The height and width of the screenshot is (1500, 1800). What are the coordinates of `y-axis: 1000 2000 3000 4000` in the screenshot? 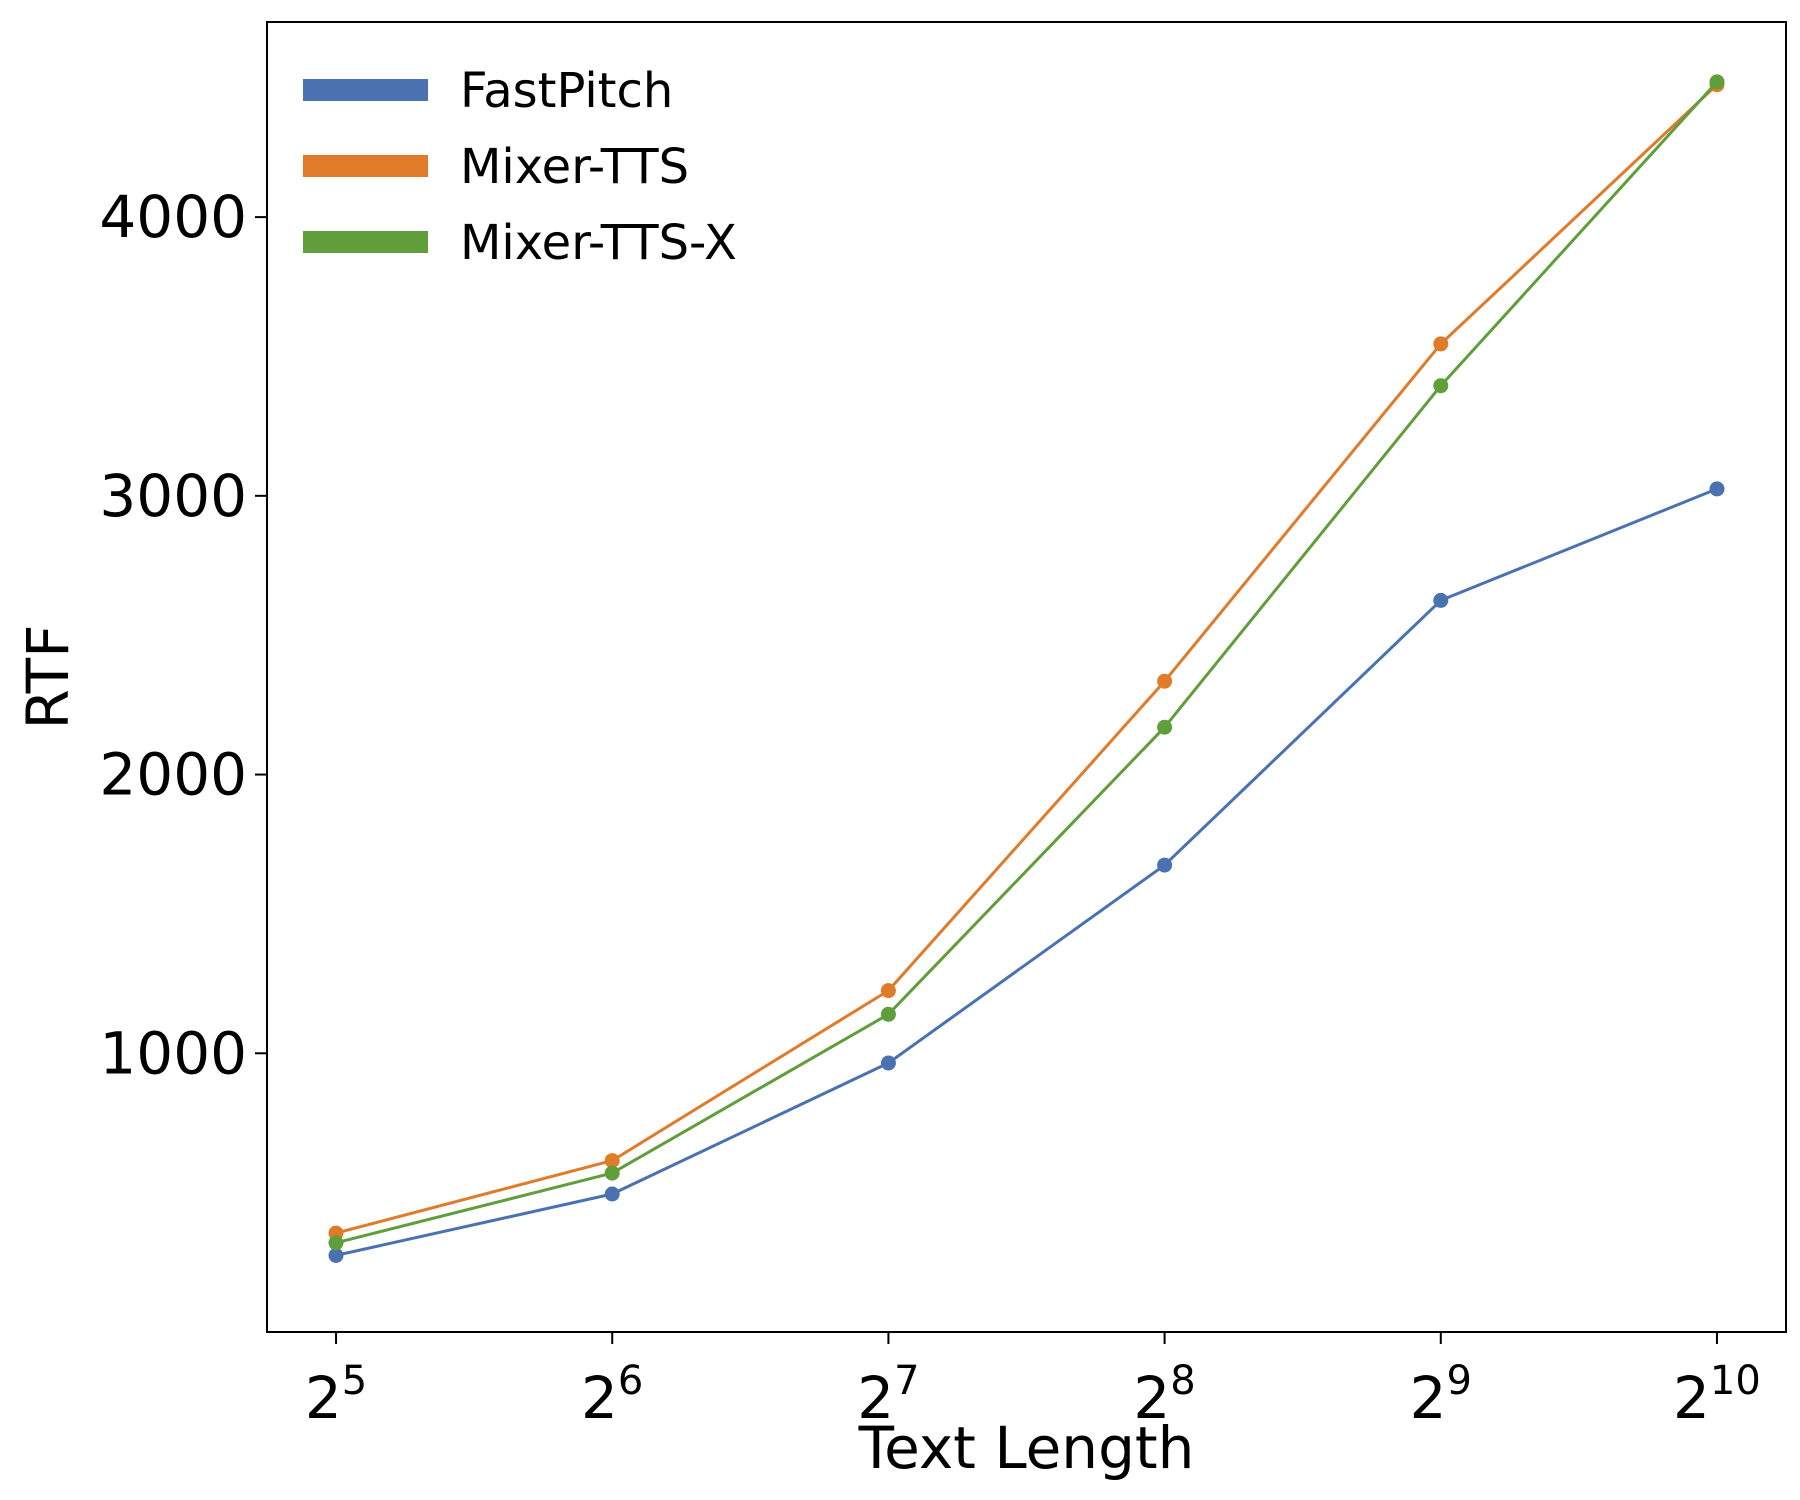 It's located at (183, 635).